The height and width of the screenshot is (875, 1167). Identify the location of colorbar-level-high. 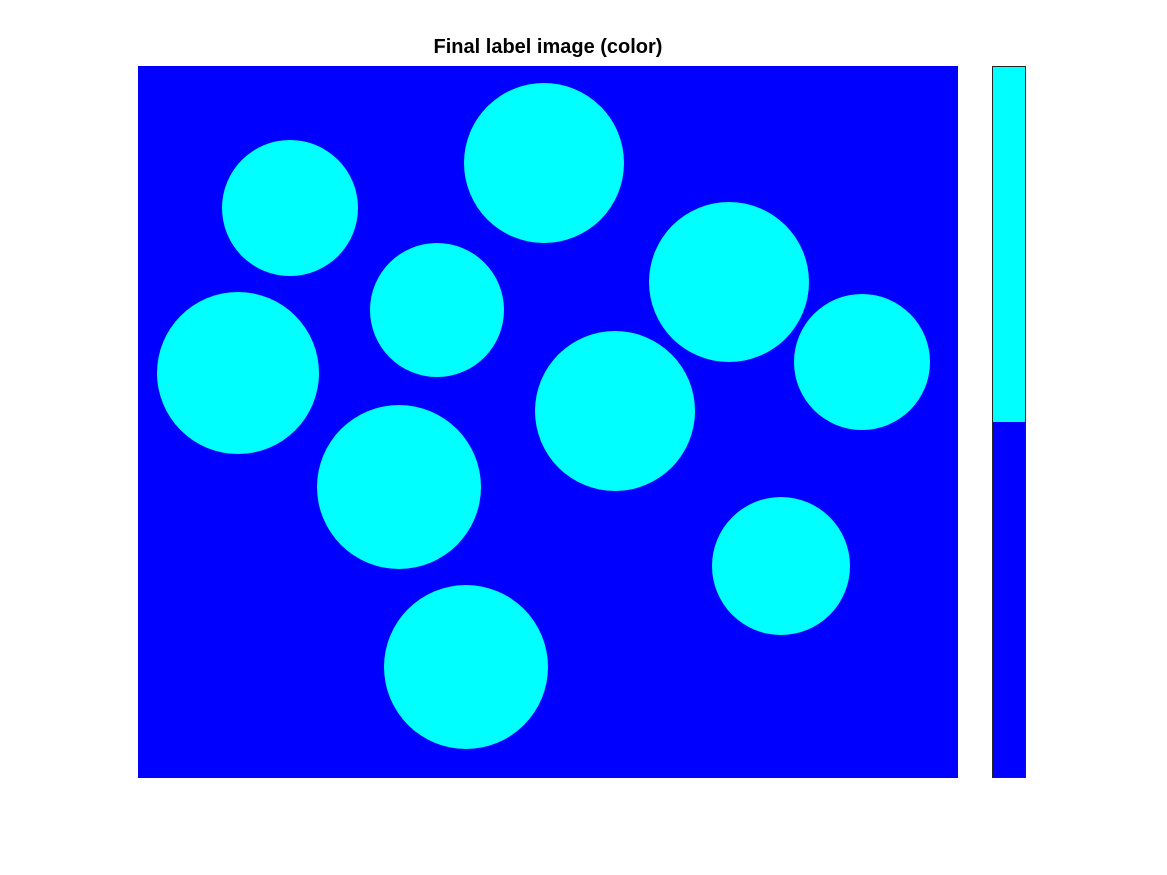
(1009, 244).